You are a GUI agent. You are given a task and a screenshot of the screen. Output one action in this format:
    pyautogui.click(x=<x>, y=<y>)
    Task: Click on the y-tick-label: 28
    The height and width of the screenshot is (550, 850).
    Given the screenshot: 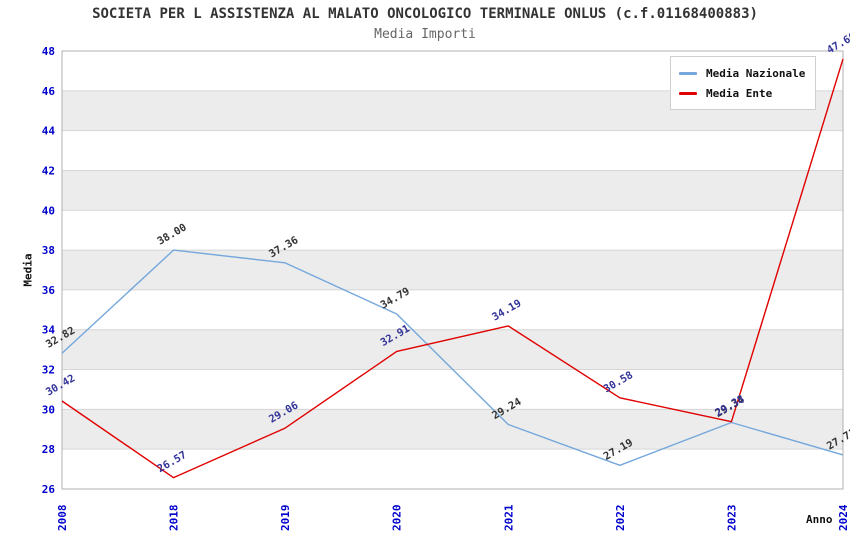 What is the action you would take?
    pyautogui.click(x=48, y=449)
    